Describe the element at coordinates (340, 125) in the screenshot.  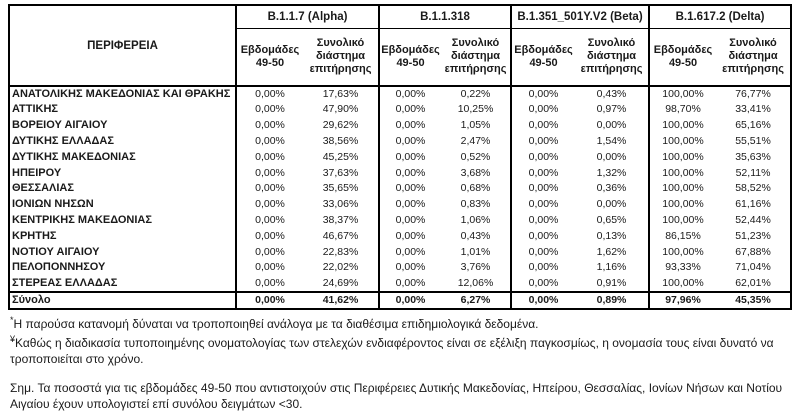
I see `total-period-value-cell: 29,62%` at that location.